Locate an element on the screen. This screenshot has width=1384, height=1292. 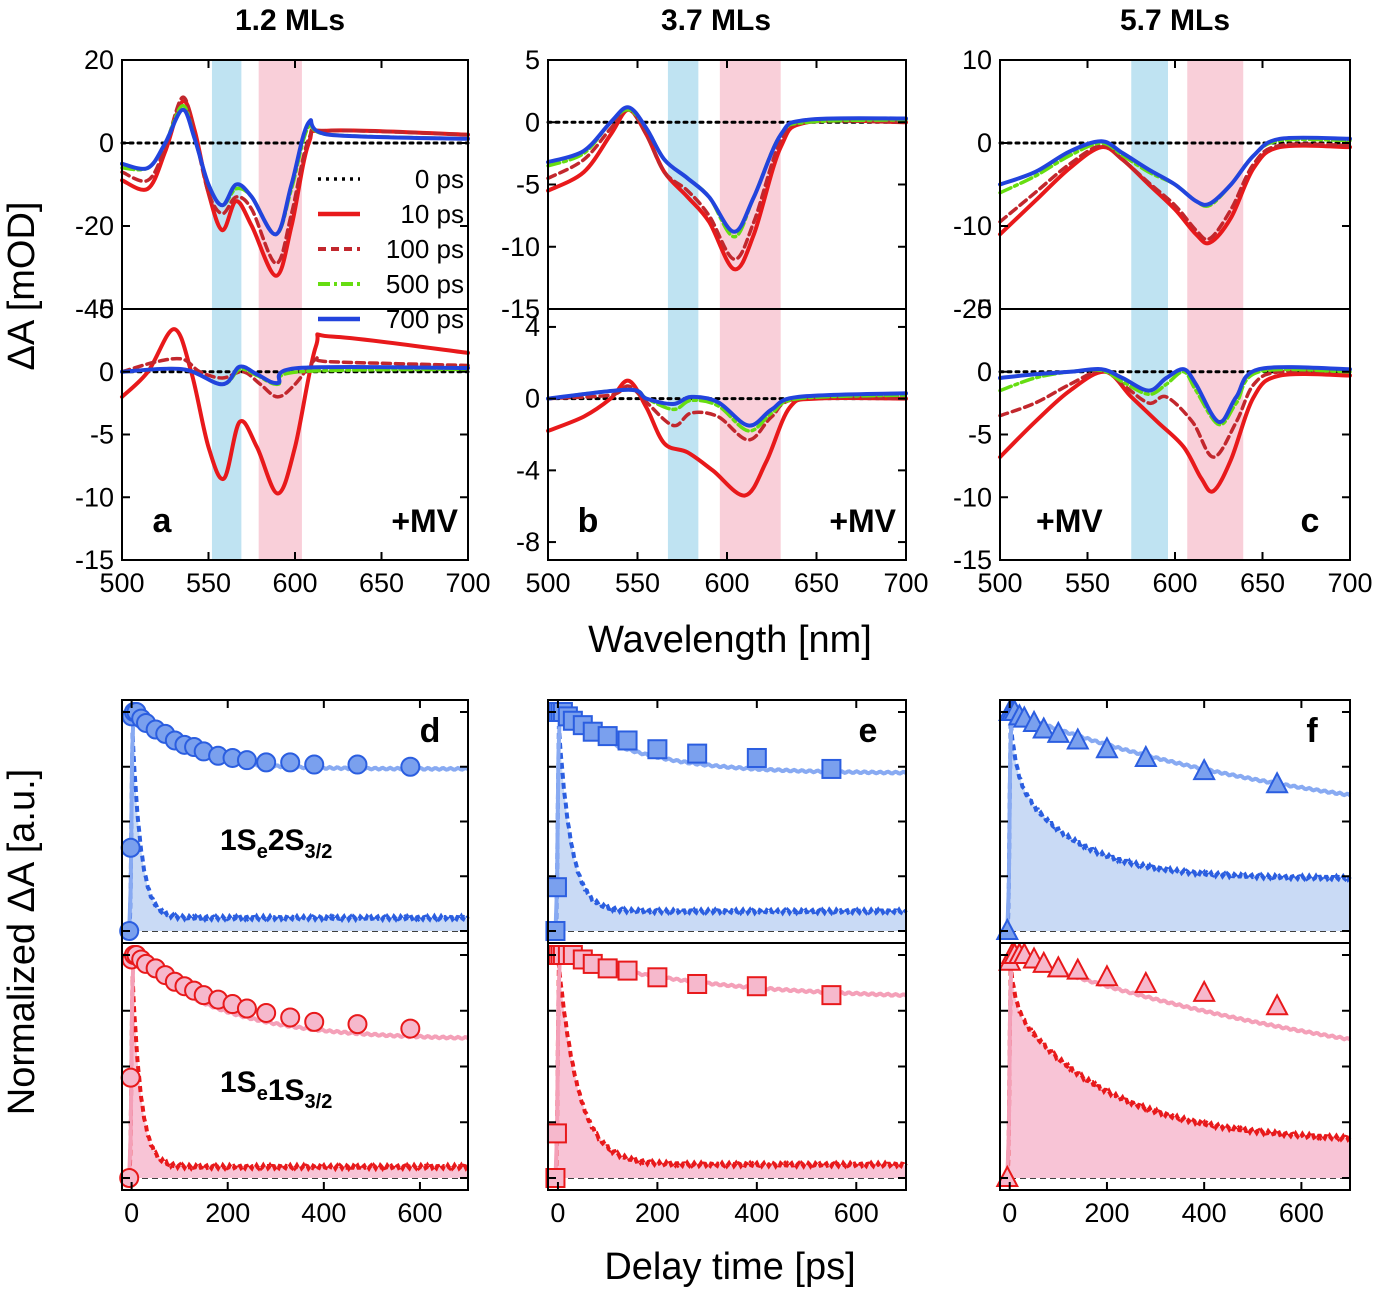
kinetics-panel-f-lower is located at coordinates (1173, 1066).